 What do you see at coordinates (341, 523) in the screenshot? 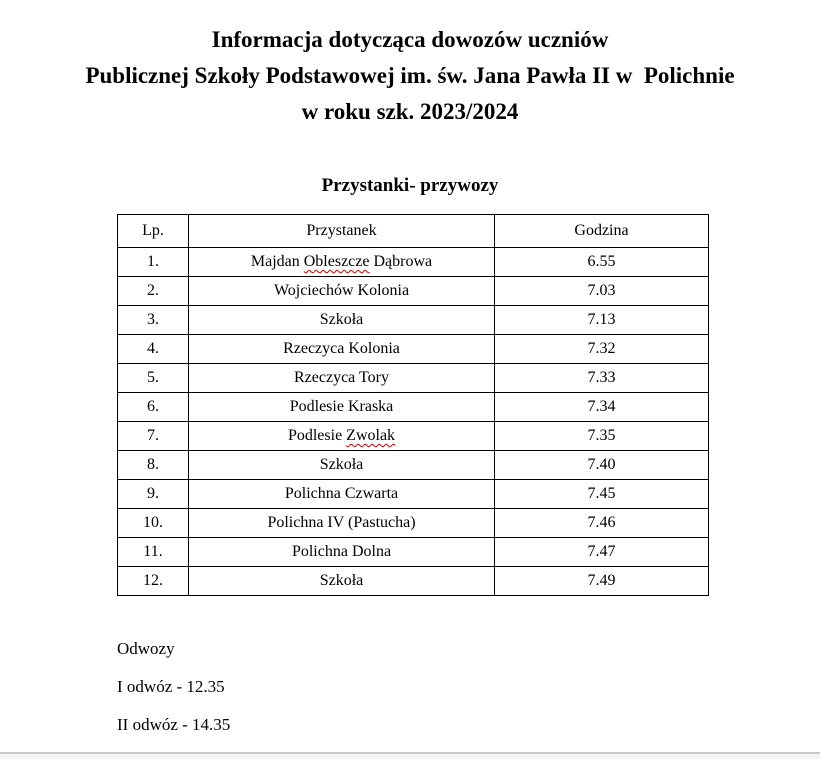
I see `cell-przystanek: Polichna IV (Pastucha)` at bounding box center [341, 523].